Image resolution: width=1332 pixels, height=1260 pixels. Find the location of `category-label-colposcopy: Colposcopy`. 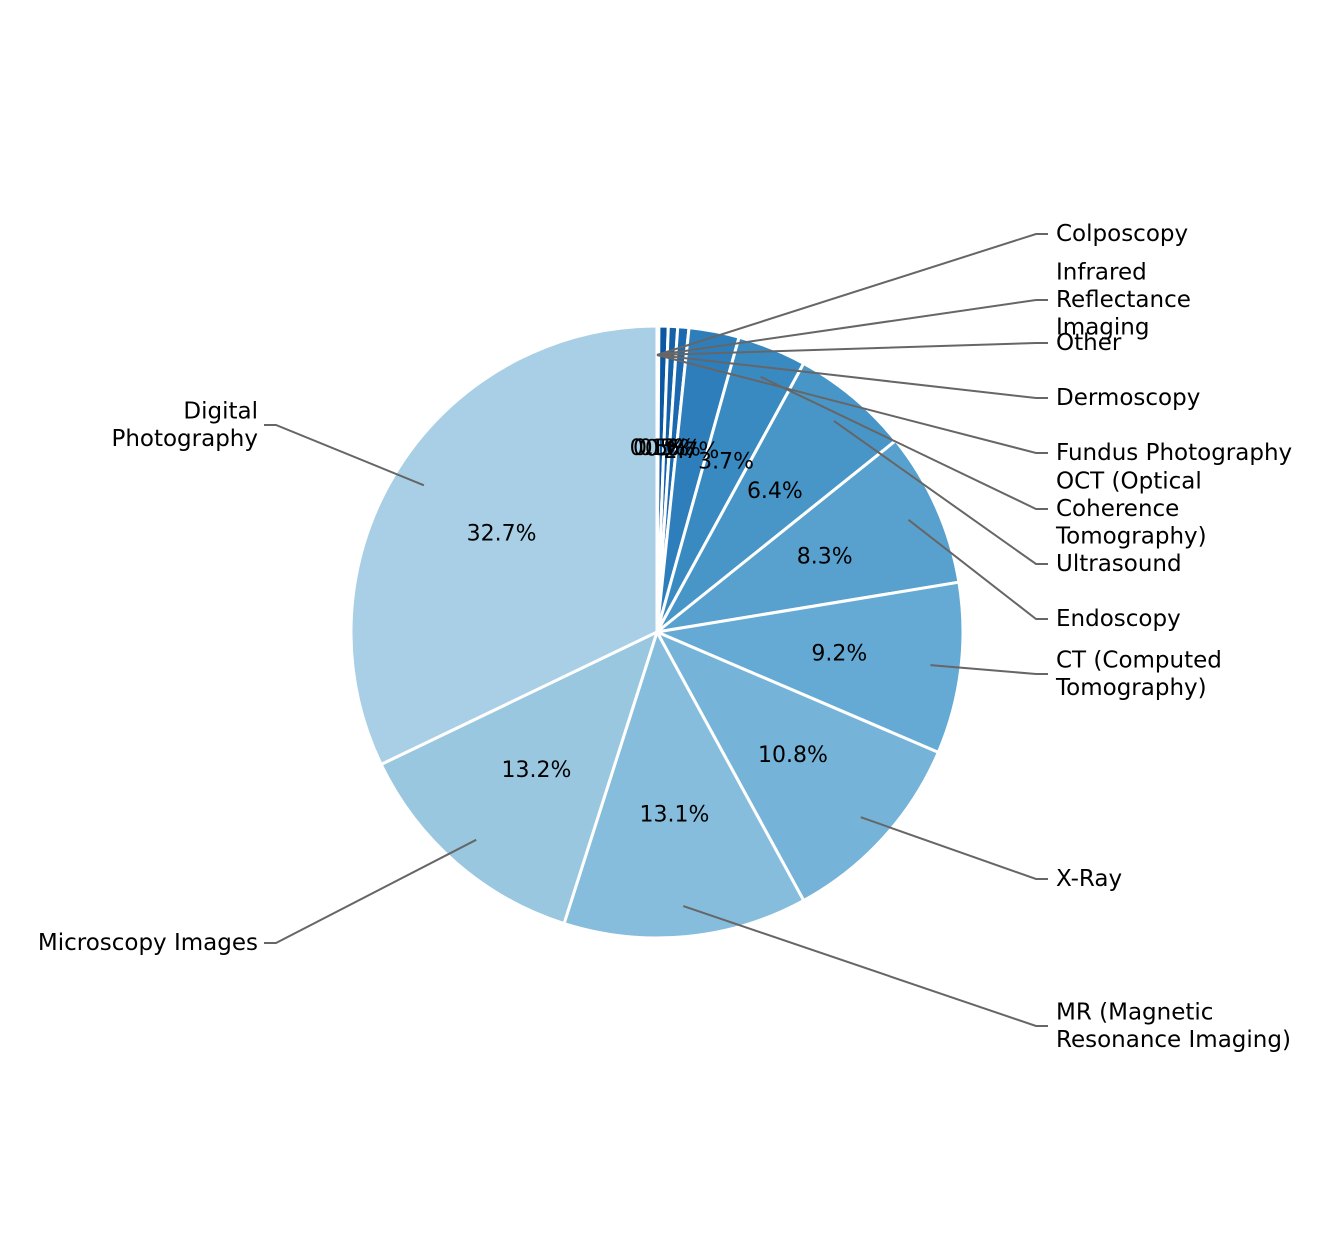

category-label-colposcopy: Colposcopy is located at coordinates (1122, 234).